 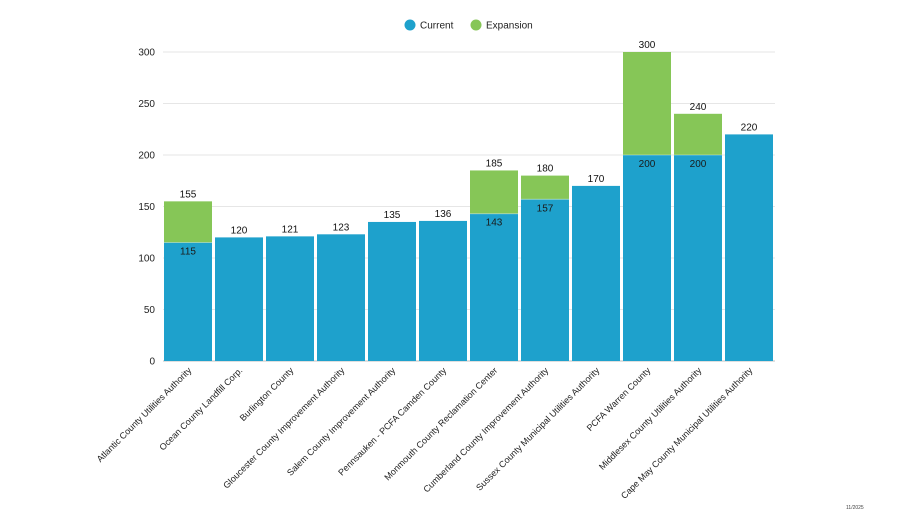 I want to click on x-tick-label: Salem County Improvement Authority, so click(x=341, y=421).